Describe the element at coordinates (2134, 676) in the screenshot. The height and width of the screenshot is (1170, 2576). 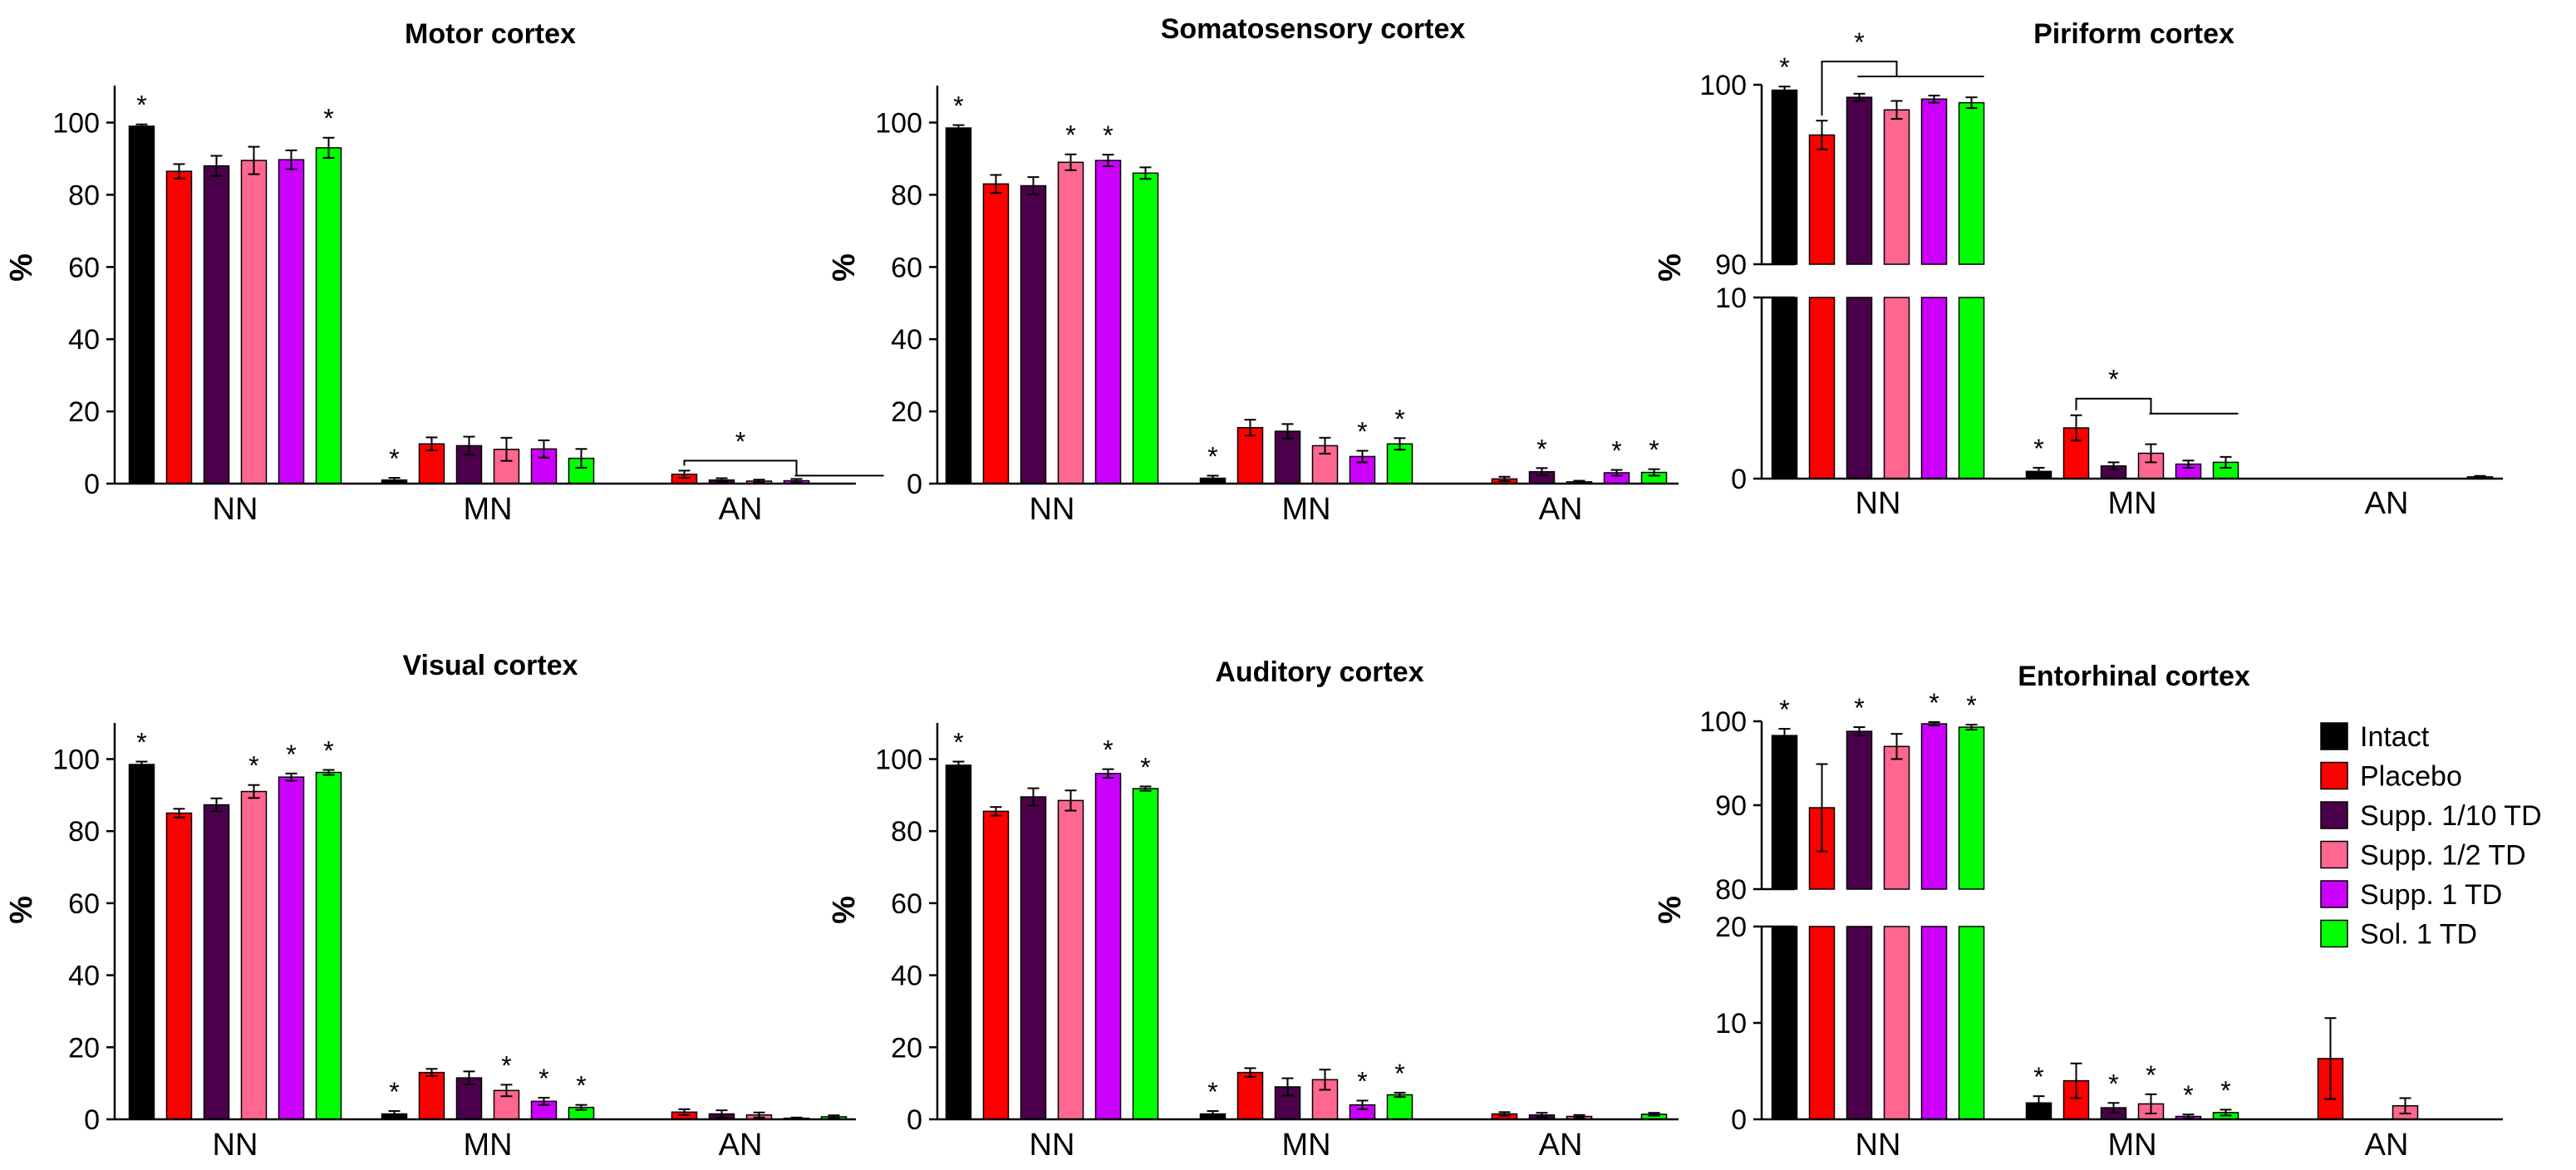
I see `panel-title: Entorhinal cortex` at that location.